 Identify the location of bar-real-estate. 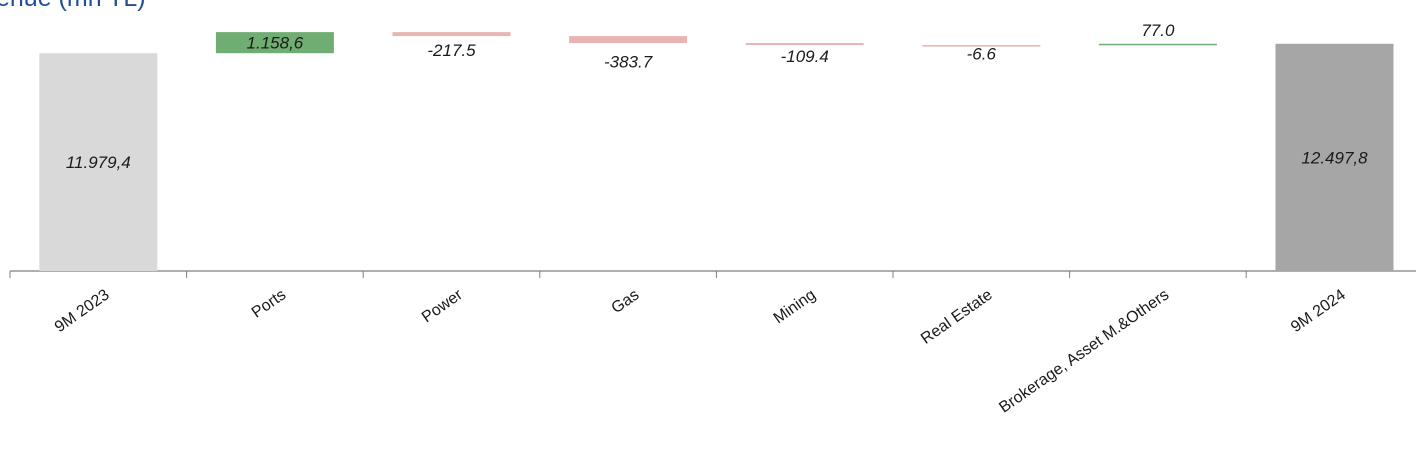
(981, 46).